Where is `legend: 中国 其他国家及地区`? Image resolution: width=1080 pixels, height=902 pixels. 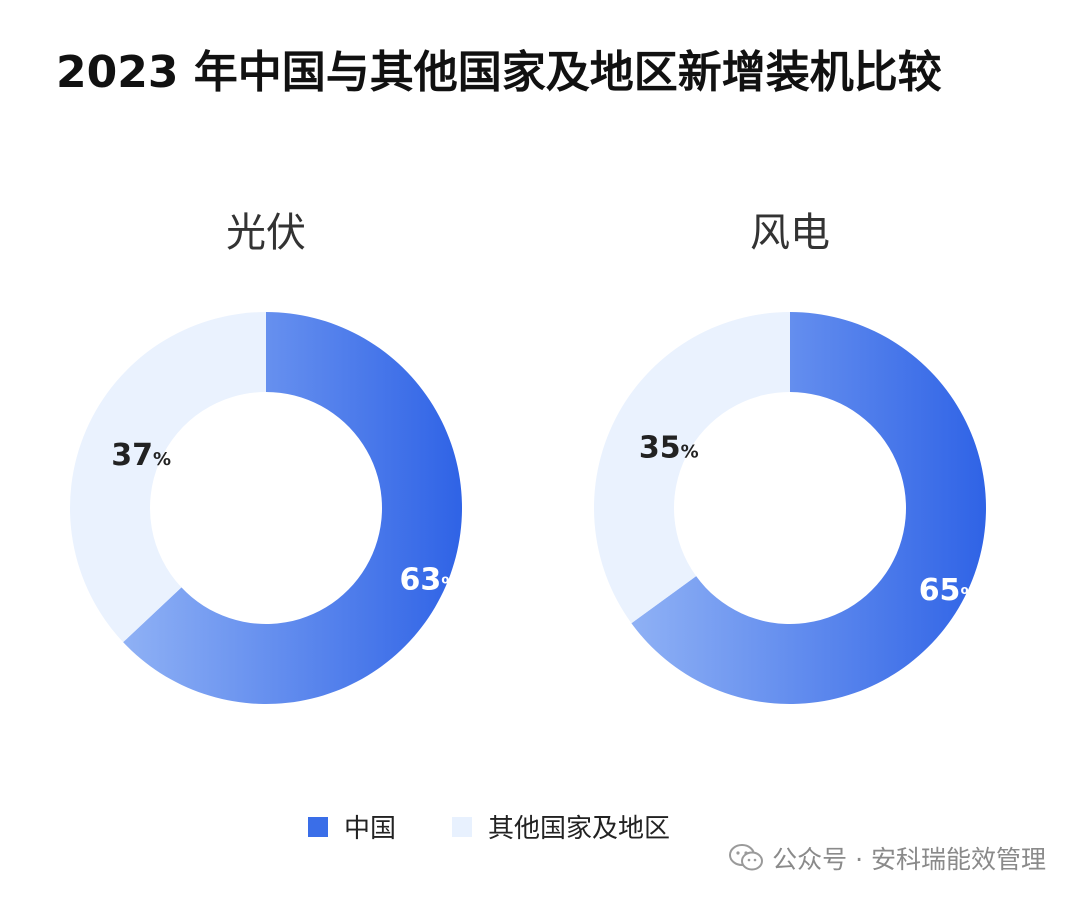 legend: 中国 其他国家及地区 is located at coordinates (517, 826).